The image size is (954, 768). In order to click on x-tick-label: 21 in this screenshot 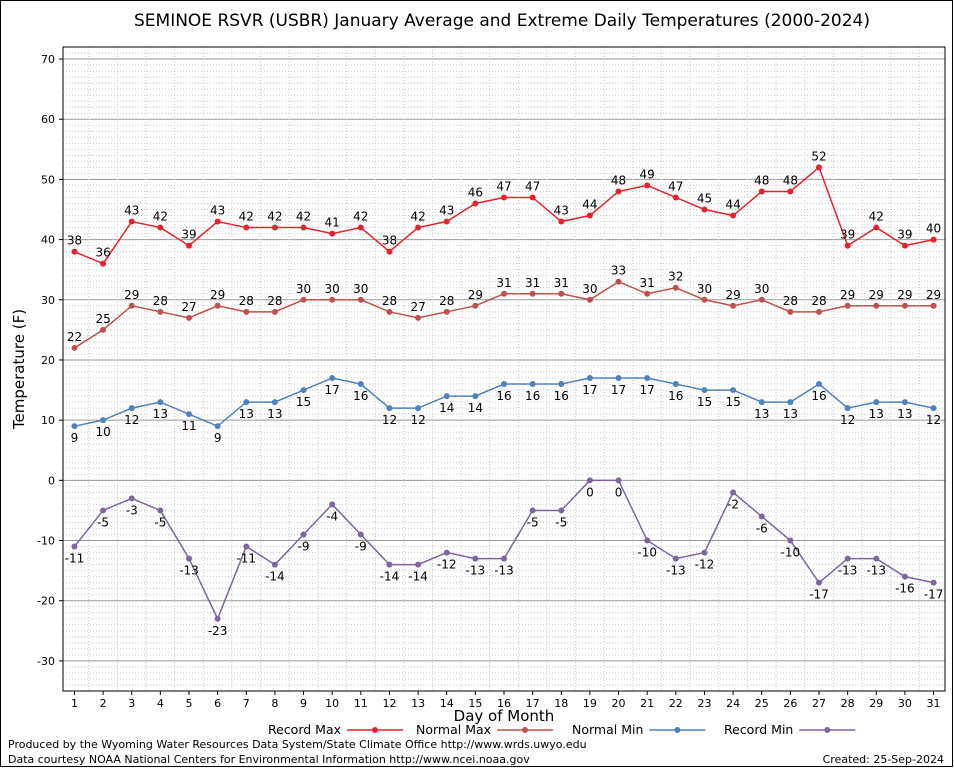, I will do `click(647, 703)`.